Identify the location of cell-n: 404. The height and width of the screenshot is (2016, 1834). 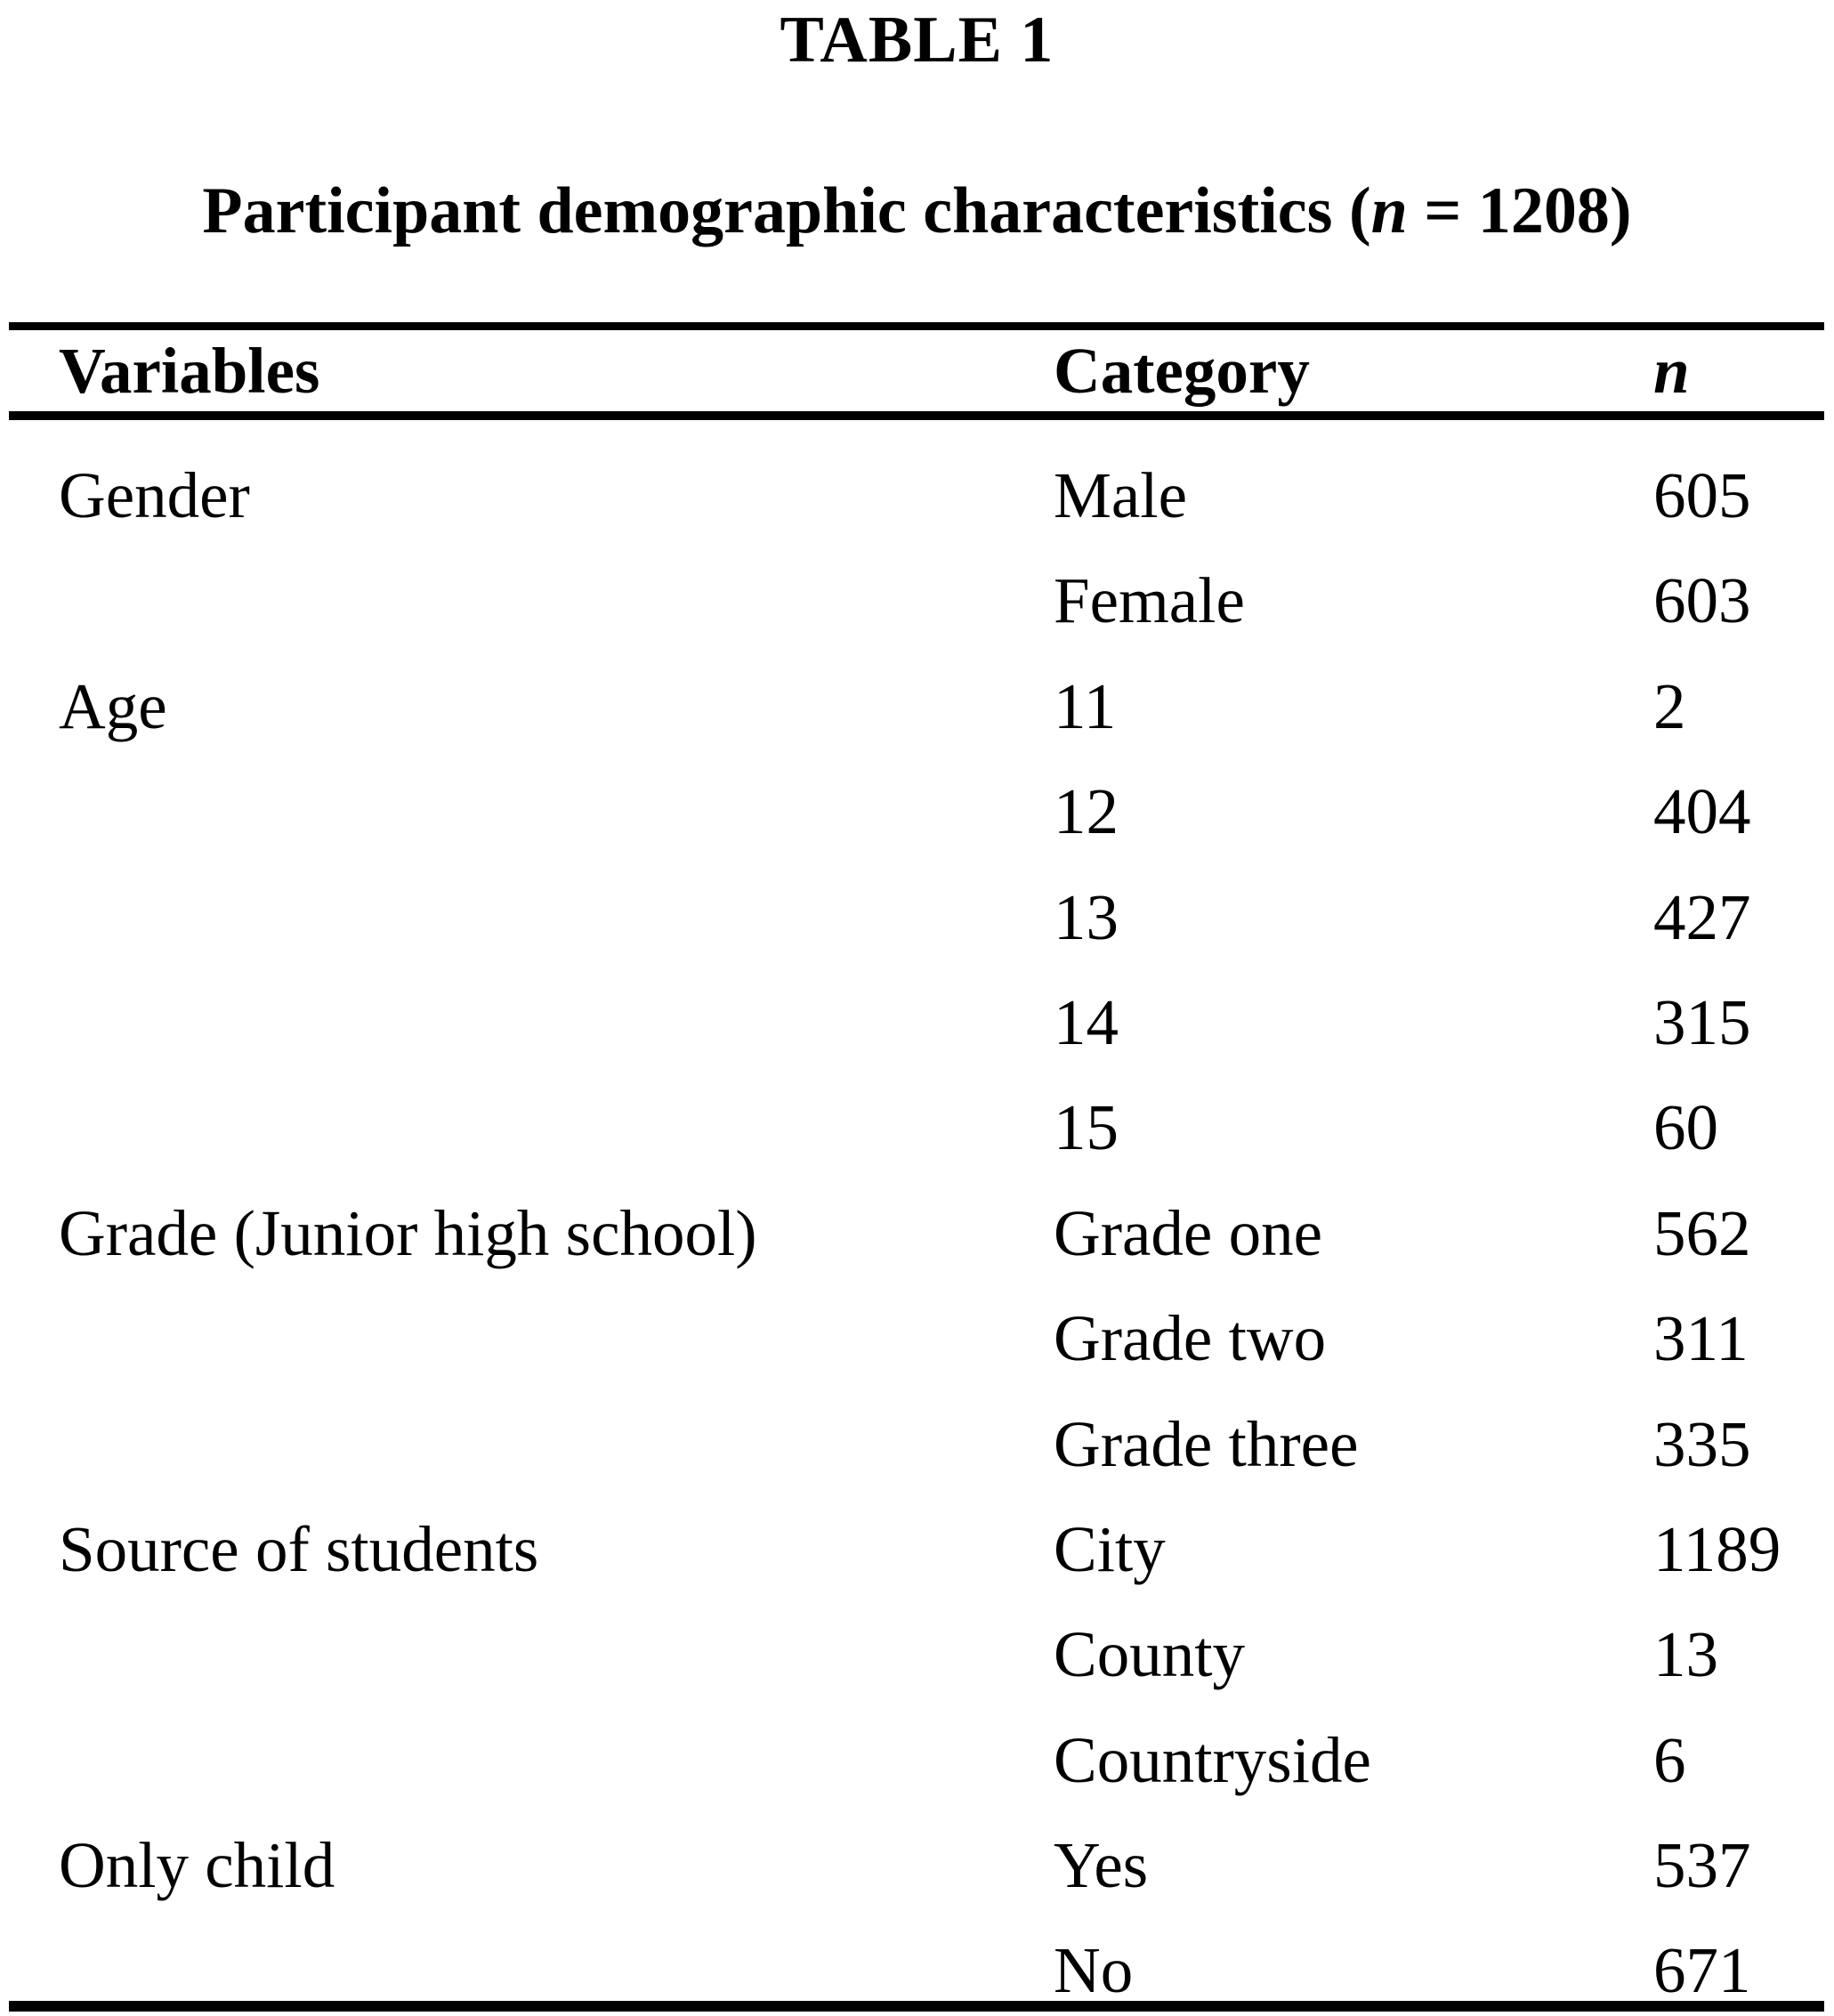
(1702, 811).